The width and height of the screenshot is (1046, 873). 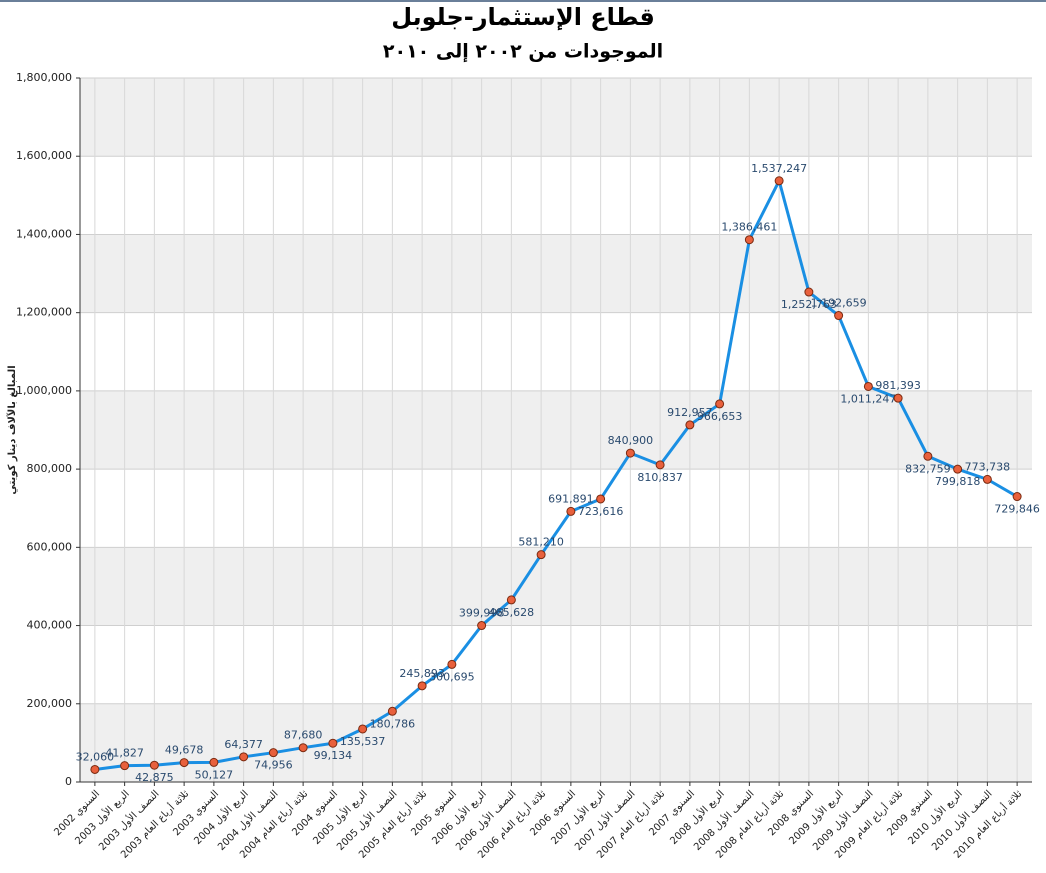 What do you see at coordinates (44, 390) in the screenshot?
I see `y-tick-label: 1,000,000` at bounding box center [44, 390].